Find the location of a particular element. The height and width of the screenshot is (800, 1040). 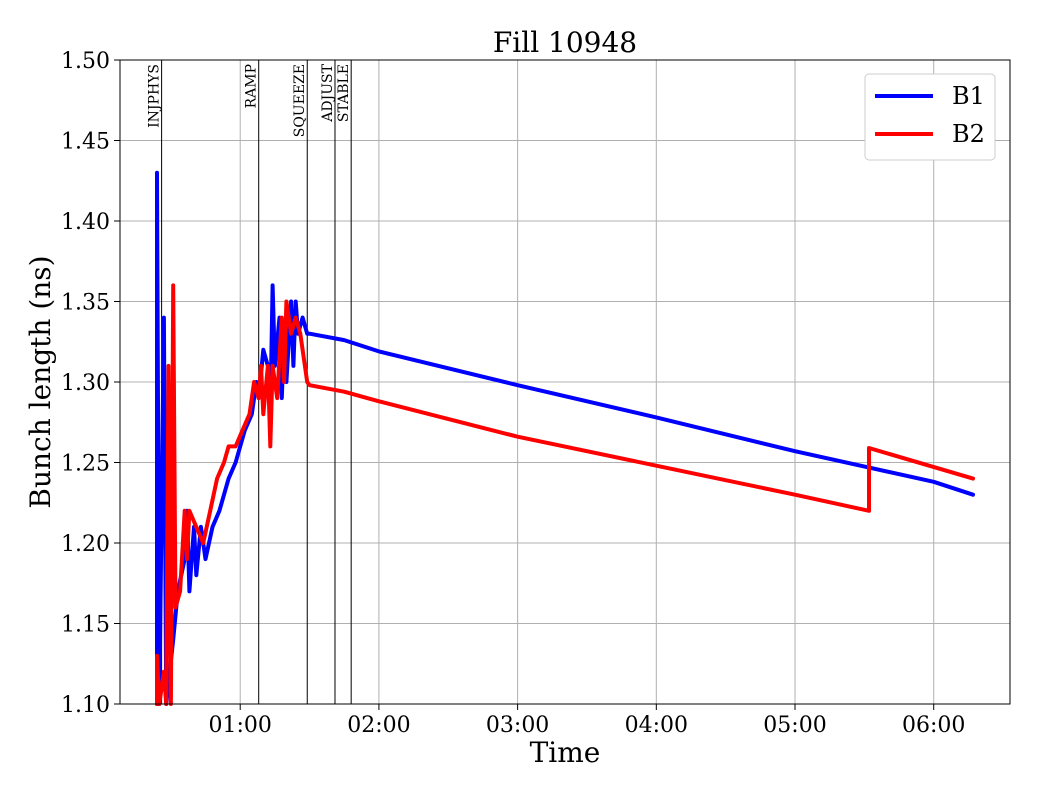

phase-label-adjust: ADJUST is located at coordinates (328, 92).